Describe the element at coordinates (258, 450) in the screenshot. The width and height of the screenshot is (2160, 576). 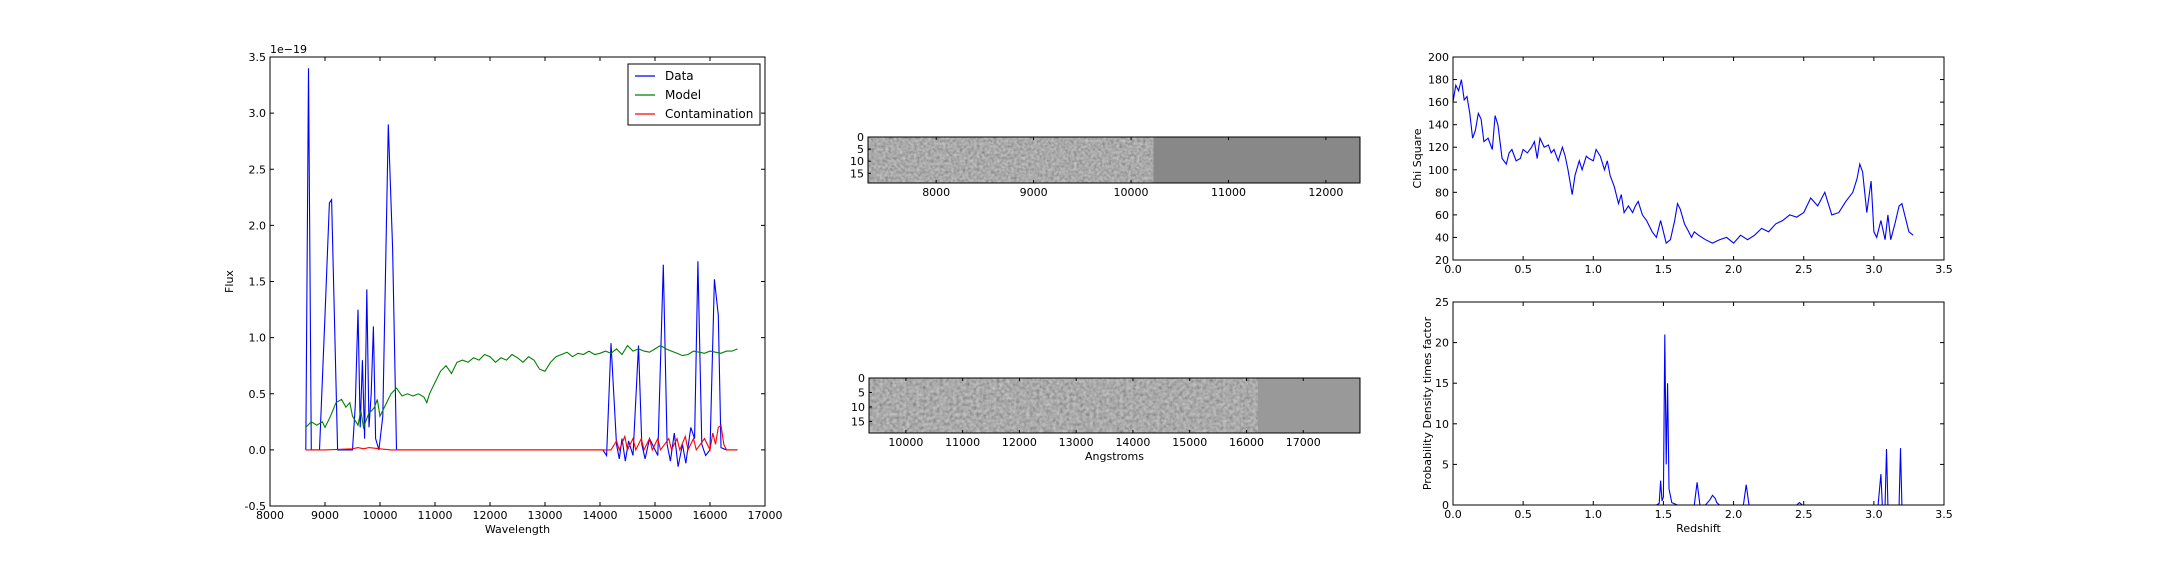
I see `y-tick-label: 0.0` at that location.